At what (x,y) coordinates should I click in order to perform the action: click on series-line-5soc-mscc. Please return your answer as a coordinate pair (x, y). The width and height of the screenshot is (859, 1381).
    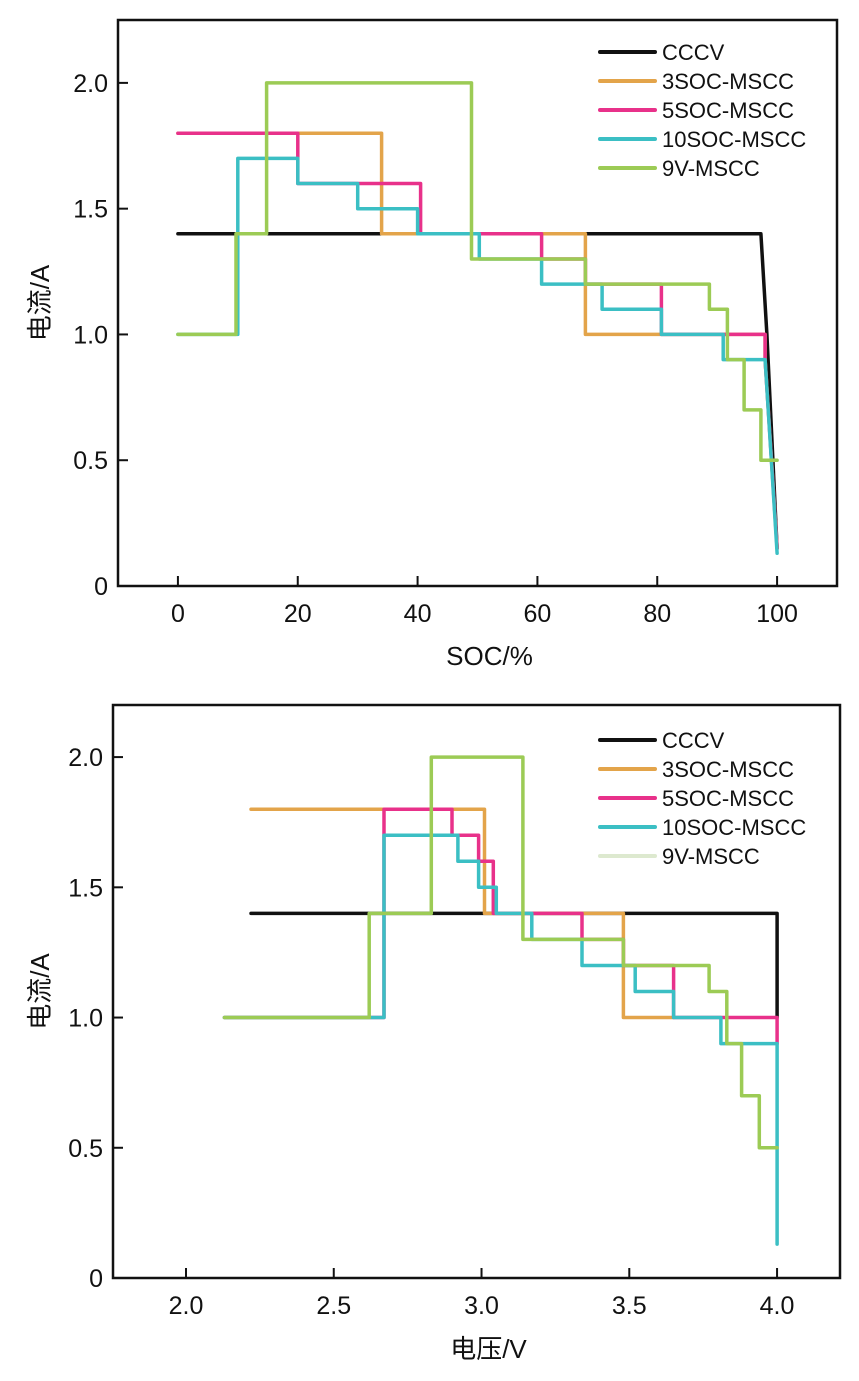
    Looking at the image, I should click on (500, 926).